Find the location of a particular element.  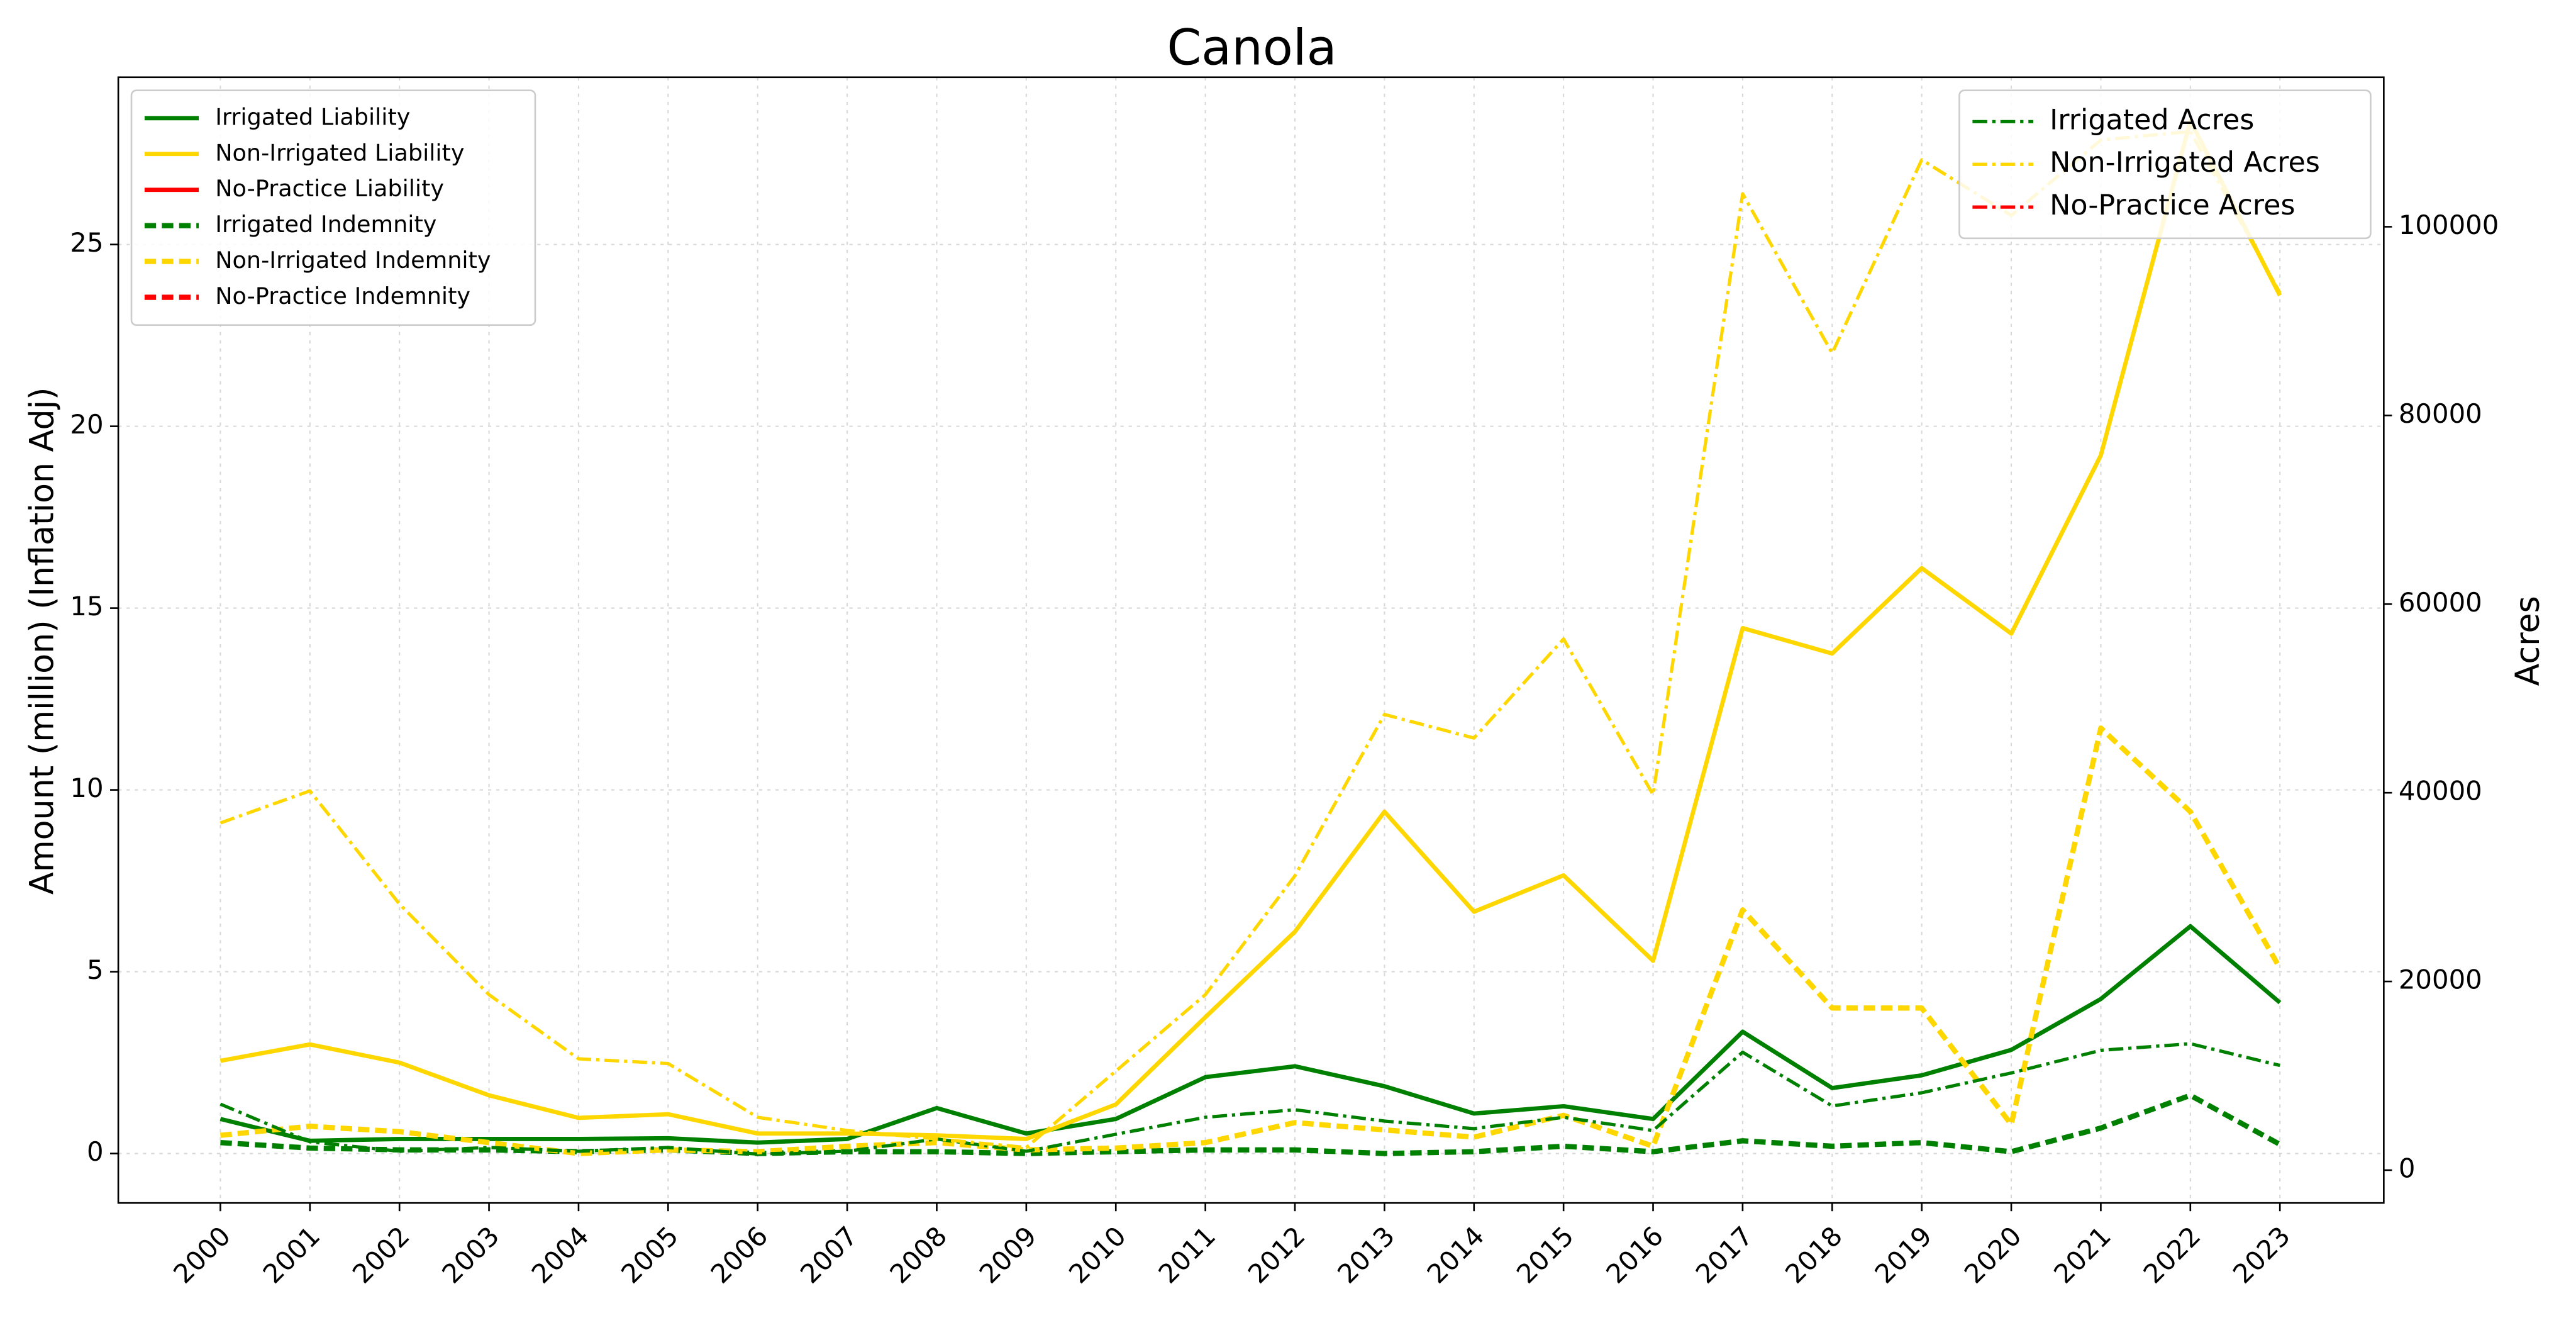

y-tick-label: 5 is located at coordinates (95, 969).